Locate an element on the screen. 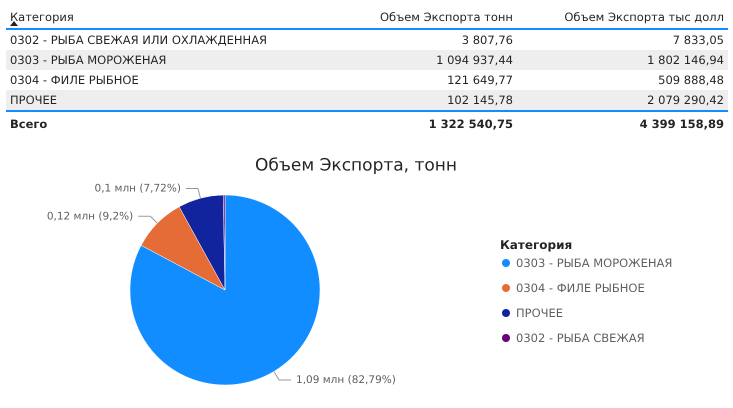  data-label: 2 079 290,42 is located at coordinates (622, 100).